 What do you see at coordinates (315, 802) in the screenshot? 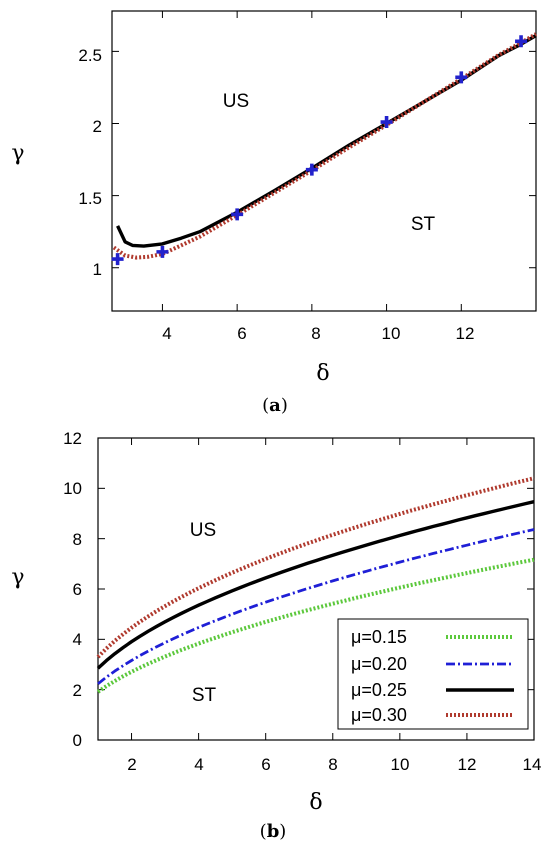
I see `chart-b-xlabel: δ` at bounding box center [315, 802].